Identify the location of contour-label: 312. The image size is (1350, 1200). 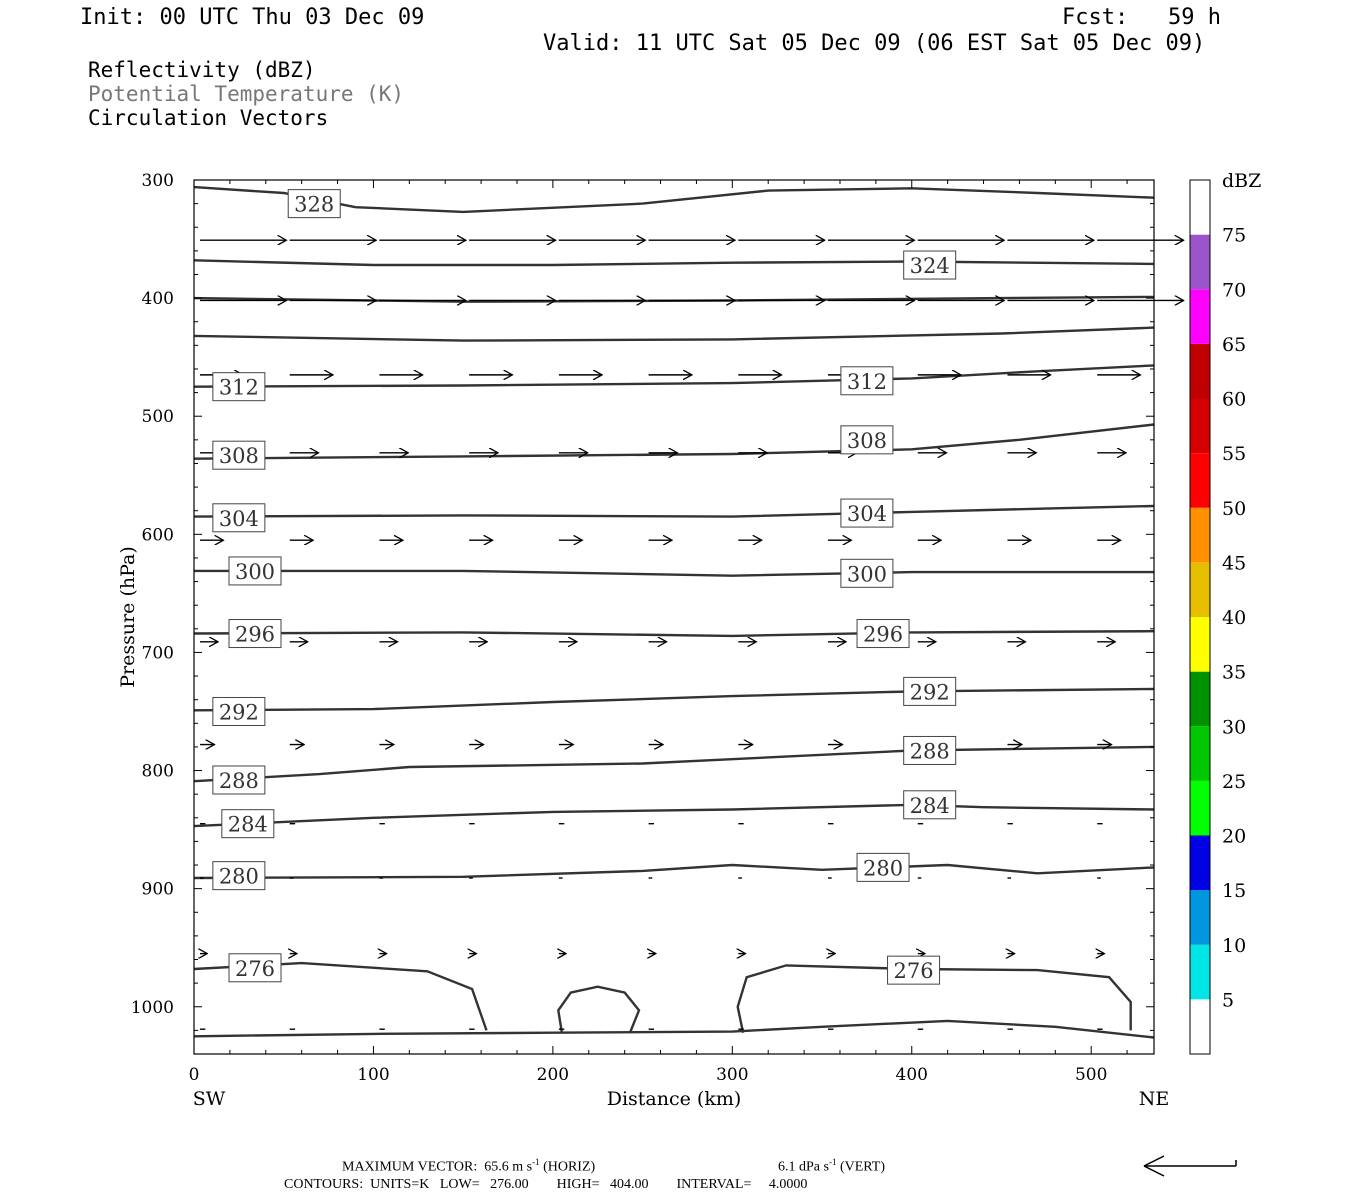
(867, 382).